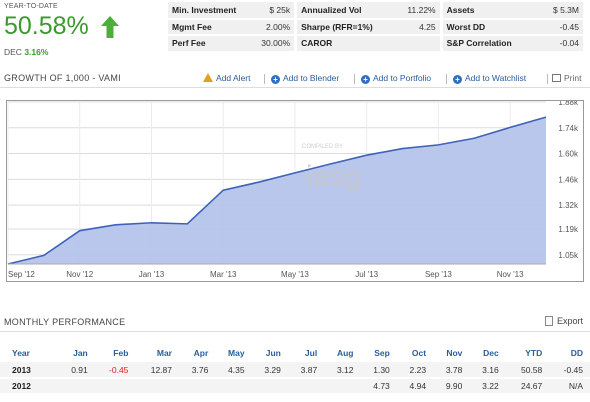 The width and height of the screenshot is (590, 402). What do you see at coordinates (555, 27) in the screenshot?
I see `stat-value: -0.45` at bounding box center [555, 27].